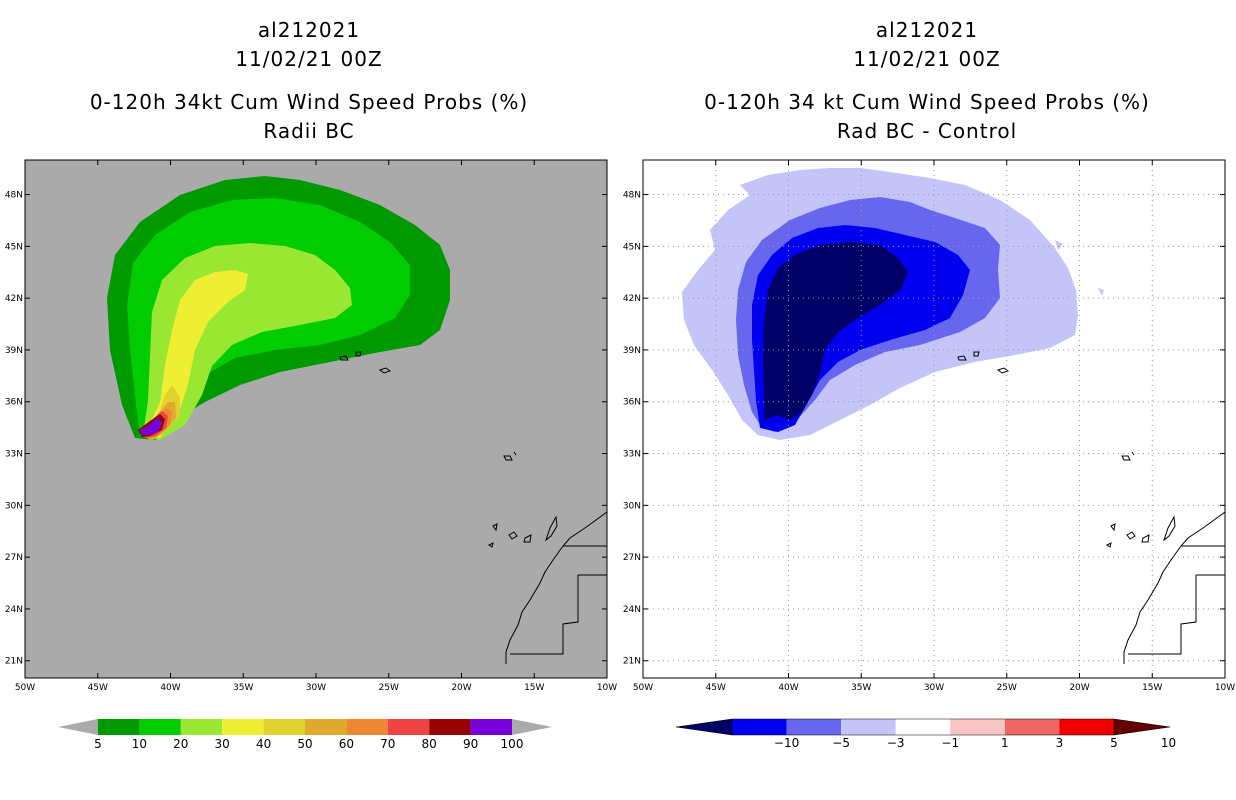  What do you see at coordinates (786, 743) in the screenshot?
I see `colorbar-label: −10` at bounding box center [786, 743].